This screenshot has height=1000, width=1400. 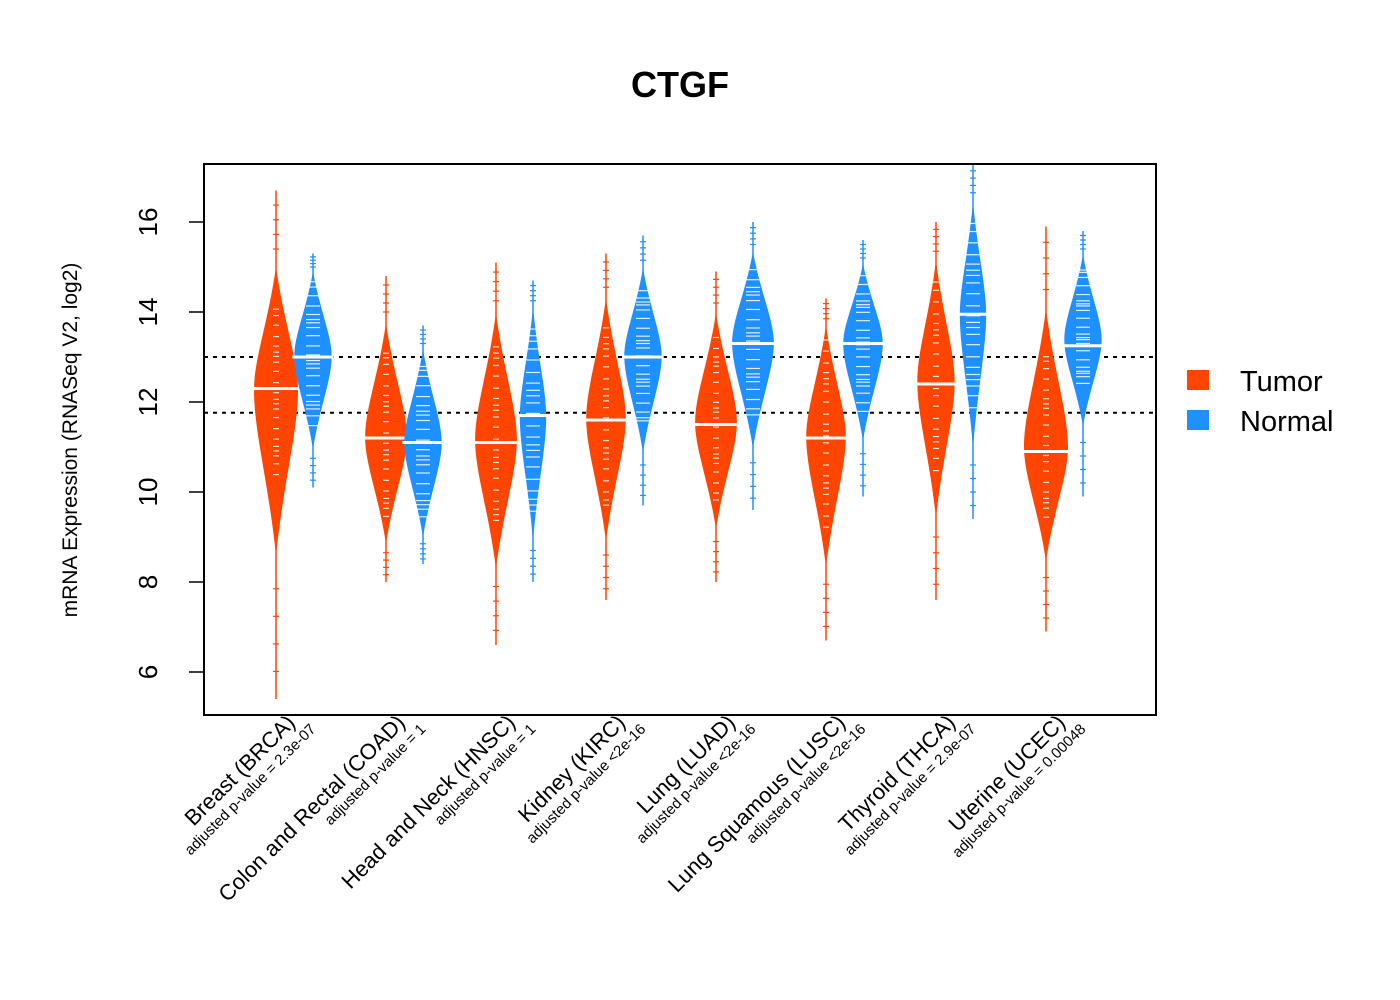 I want to click on legend-label-normal: Normal, so click(x=1286, y=422).